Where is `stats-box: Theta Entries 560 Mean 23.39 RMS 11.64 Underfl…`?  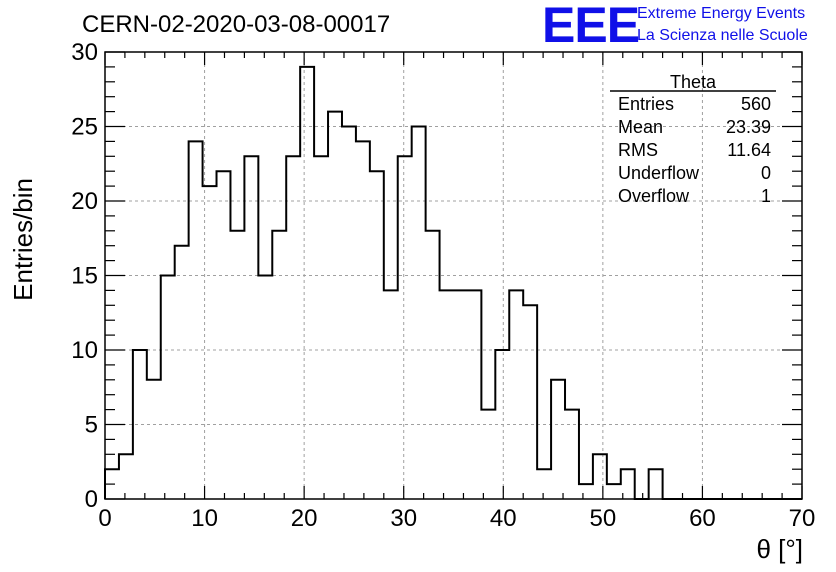
stats-box: Theta Entries 560 Mean 23.39 RMS 11.64 Underfl… is located at coordinates (693, 139).